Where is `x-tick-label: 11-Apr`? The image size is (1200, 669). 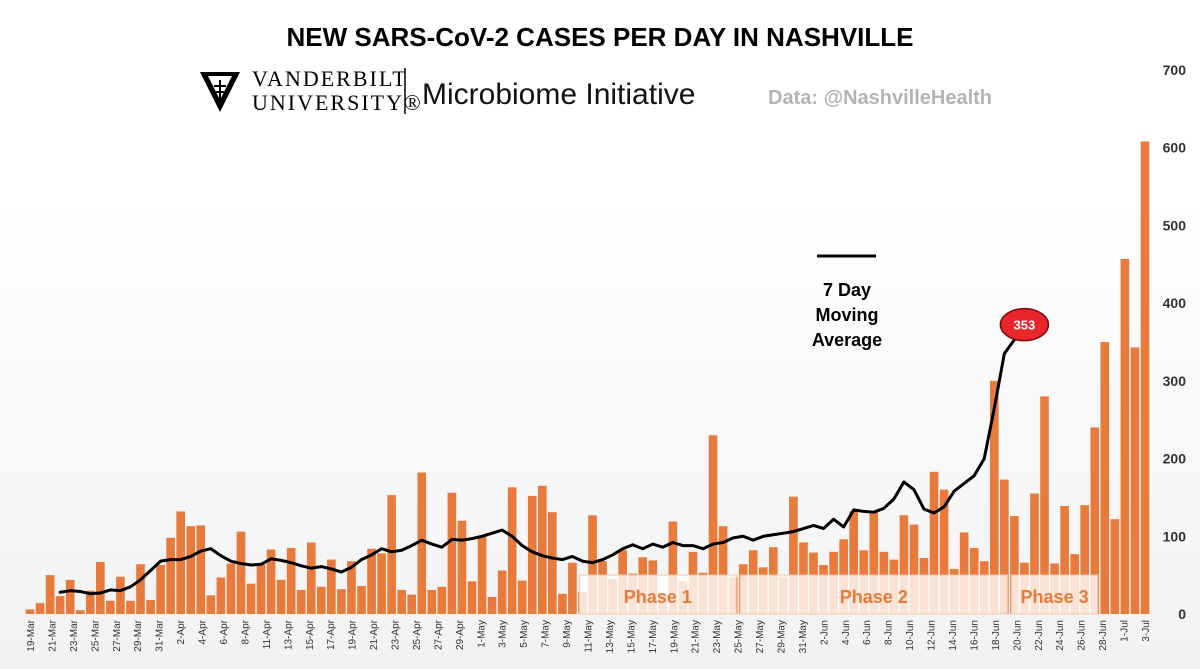 x-tick-label: 11-Apr is located at coordinates (267, 634).